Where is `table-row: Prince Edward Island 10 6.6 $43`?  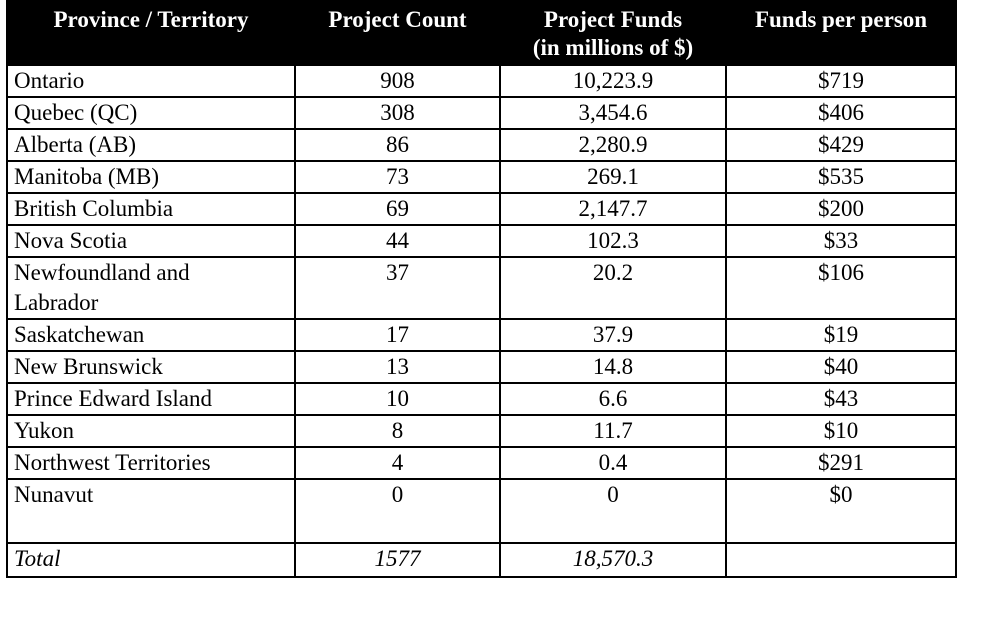
table-row: Prince Edward Island 10 6.6 $43 is located at coordinates (481, 399).